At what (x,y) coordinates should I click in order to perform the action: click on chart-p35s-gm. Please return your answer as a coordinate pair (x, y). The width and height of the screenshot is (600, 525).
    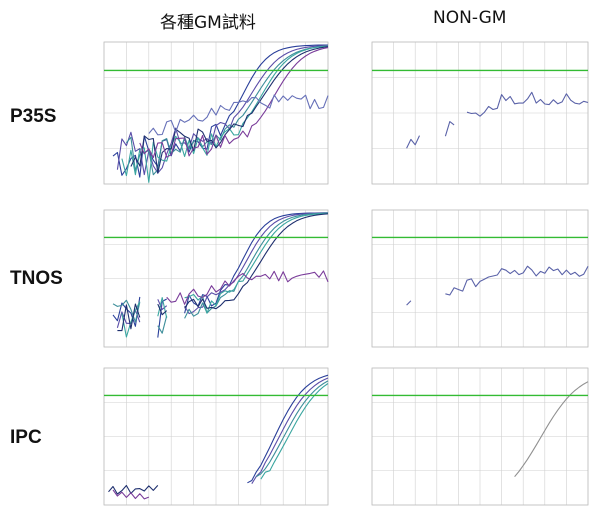
    Looking at the image, I should click on (216, 113).